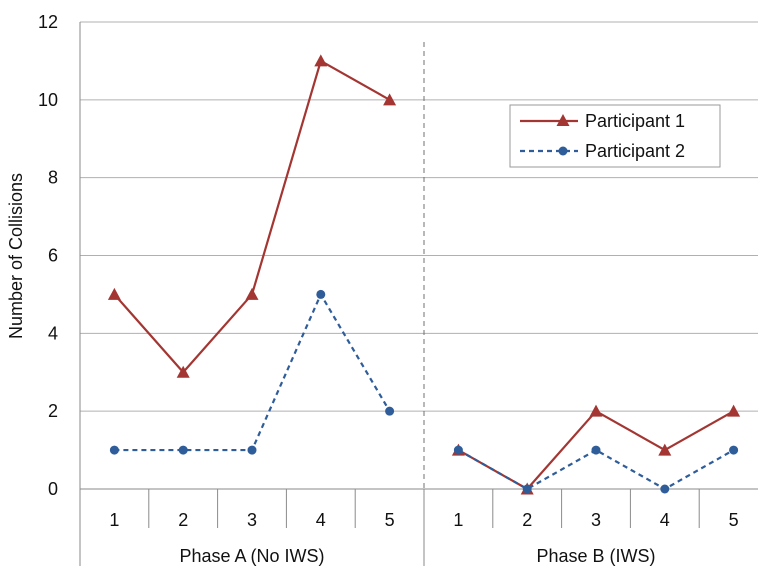  Describe the element at coordinates (48, 22) in the screenshot. I see `y-tick-label-12: 12` at that location.